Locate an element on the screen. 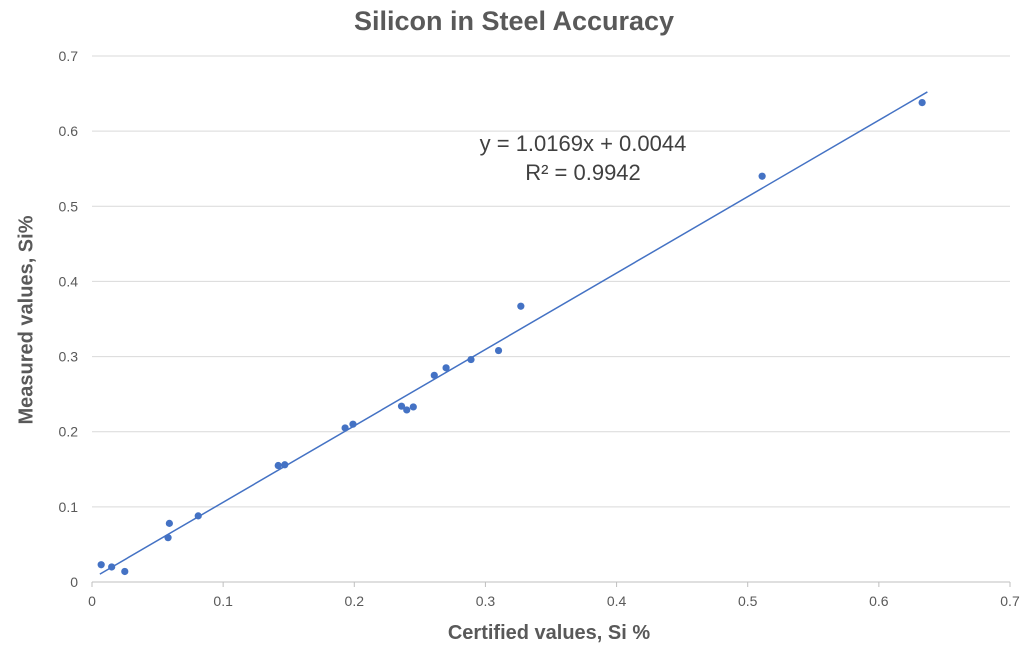 Image resolution: width=1028 pixels, height=653 pixels. x-tick-label: 0 is located at coordinates (92, 601).